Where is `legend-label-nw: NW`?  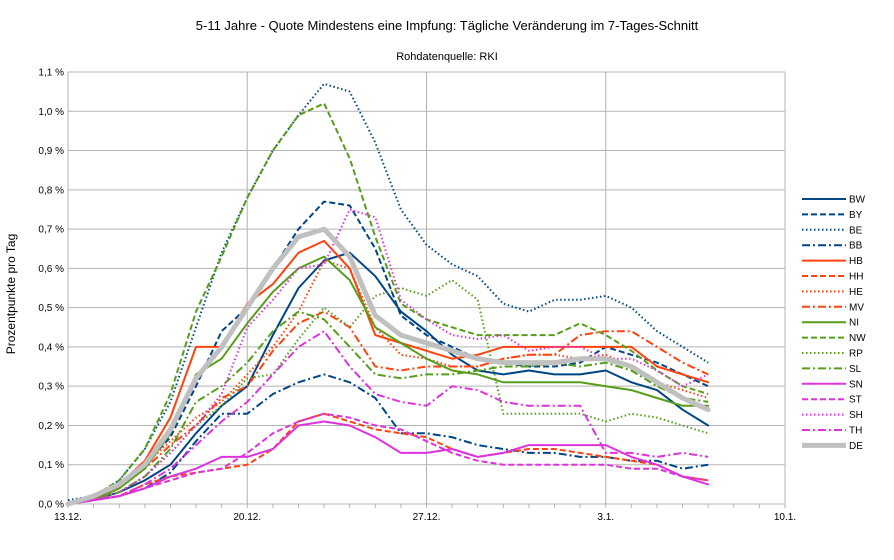
legend-label-nw: NW is located at coordinates (857, 338).